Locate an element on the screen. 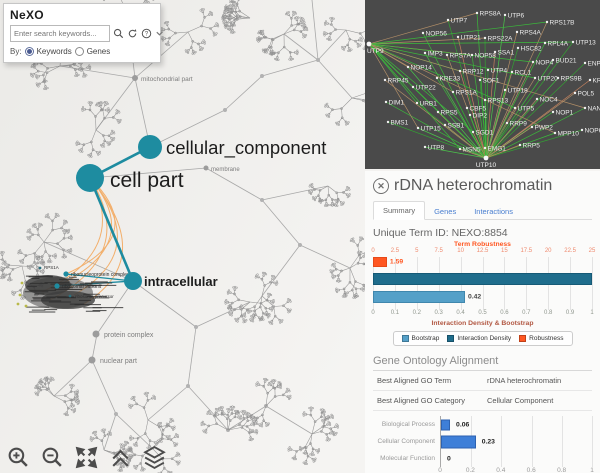 The image size is (600, 473). gene-label: RPS17B is located at coordinates (562, 23).